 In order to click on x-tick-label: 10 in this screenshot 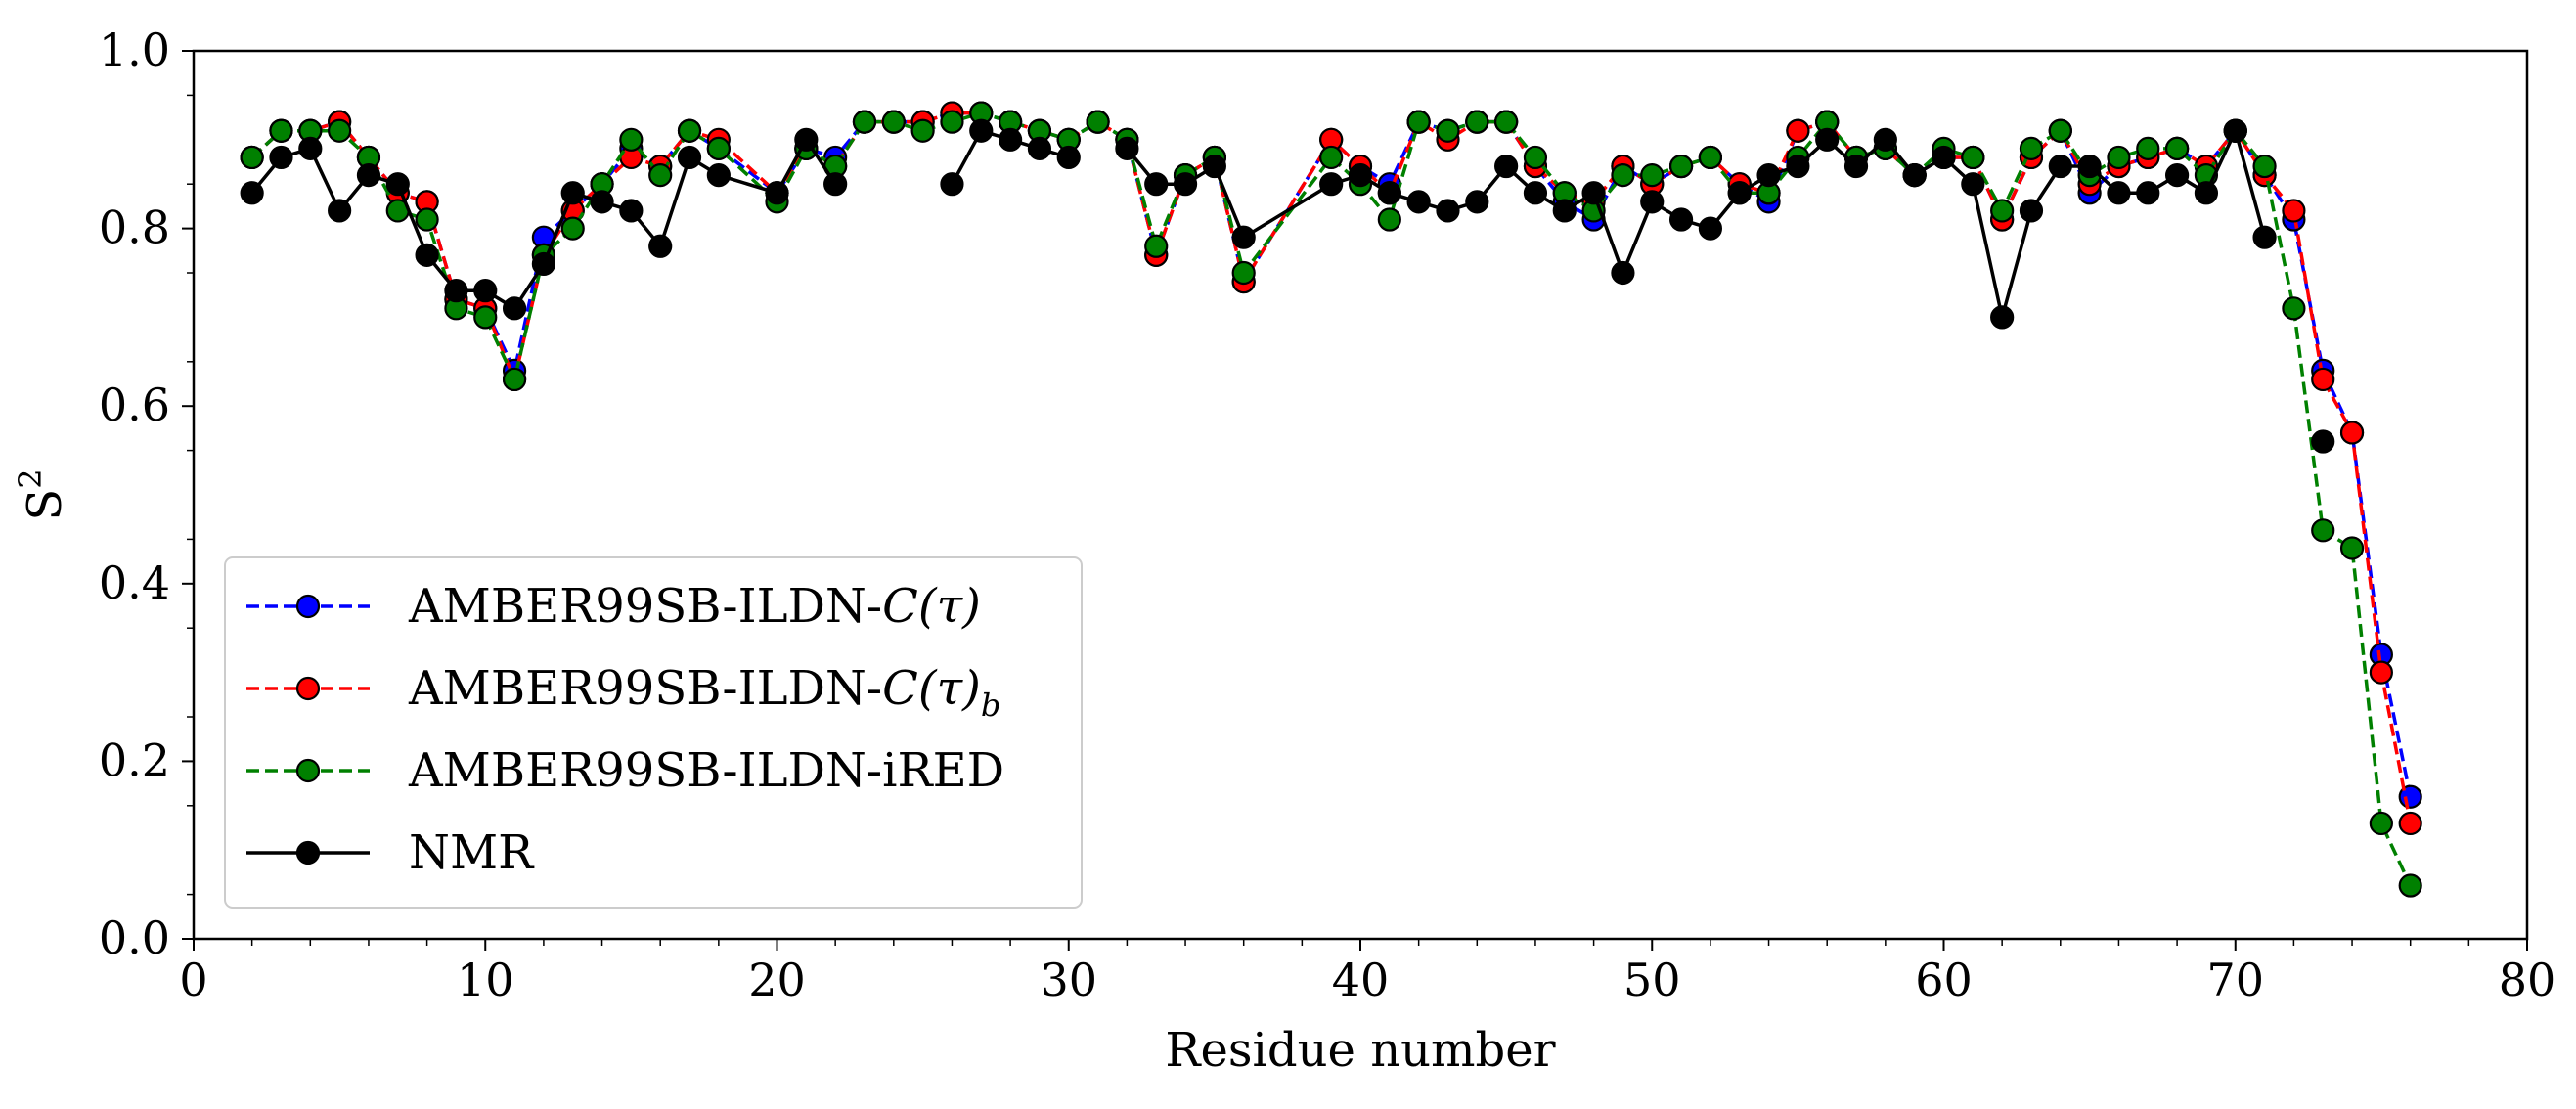, I will do `click(485, 980)`.